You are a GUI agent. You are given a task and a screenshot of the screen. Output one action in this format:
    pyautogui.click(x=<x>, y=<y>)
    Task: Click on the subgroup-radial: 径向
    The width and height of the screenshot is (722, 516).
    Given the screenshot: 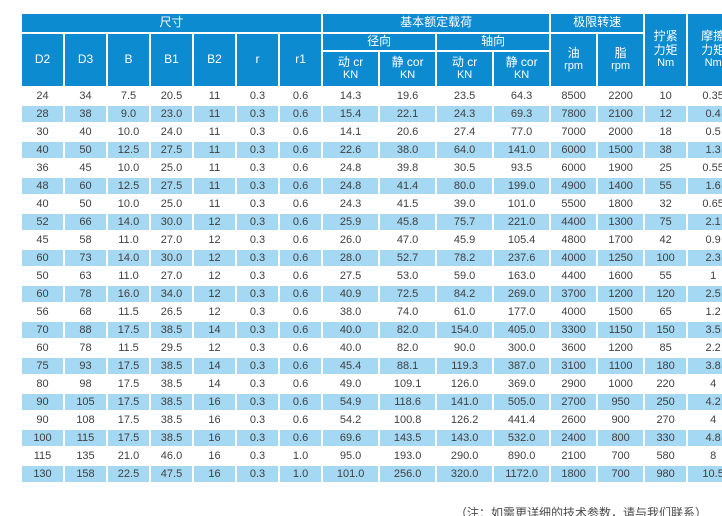 What is the action you would take?
    pyautogui.click(x=379, y=42)
    